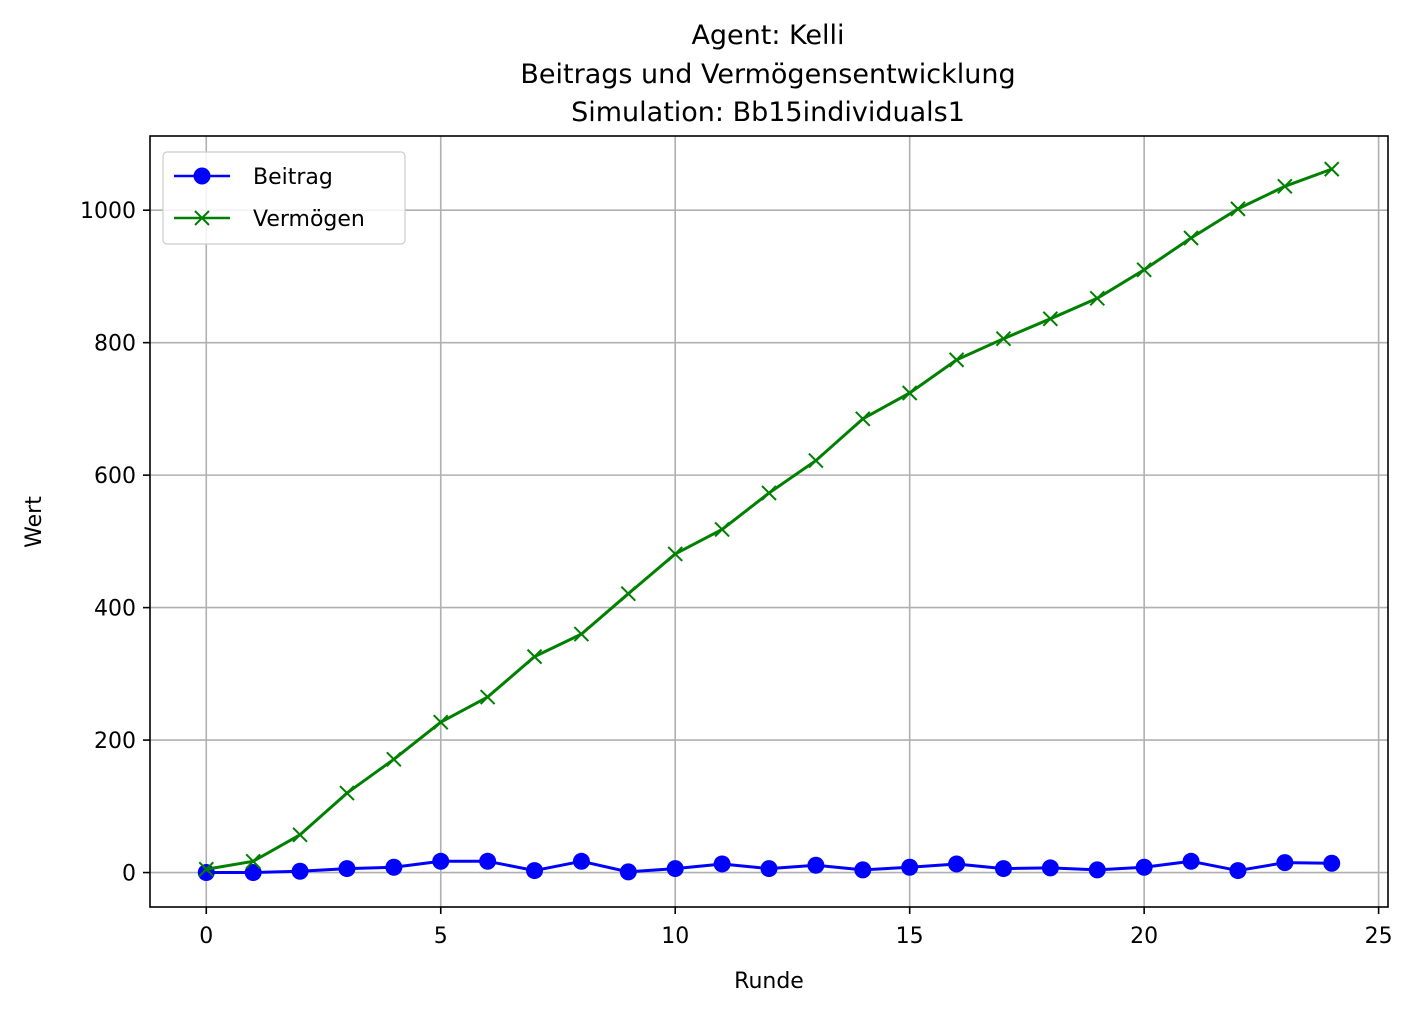  What do you see at coordinates (1144, 936) in the screenshot?
I see `x-tick-label: 20` at bounding box center [1144, 936].